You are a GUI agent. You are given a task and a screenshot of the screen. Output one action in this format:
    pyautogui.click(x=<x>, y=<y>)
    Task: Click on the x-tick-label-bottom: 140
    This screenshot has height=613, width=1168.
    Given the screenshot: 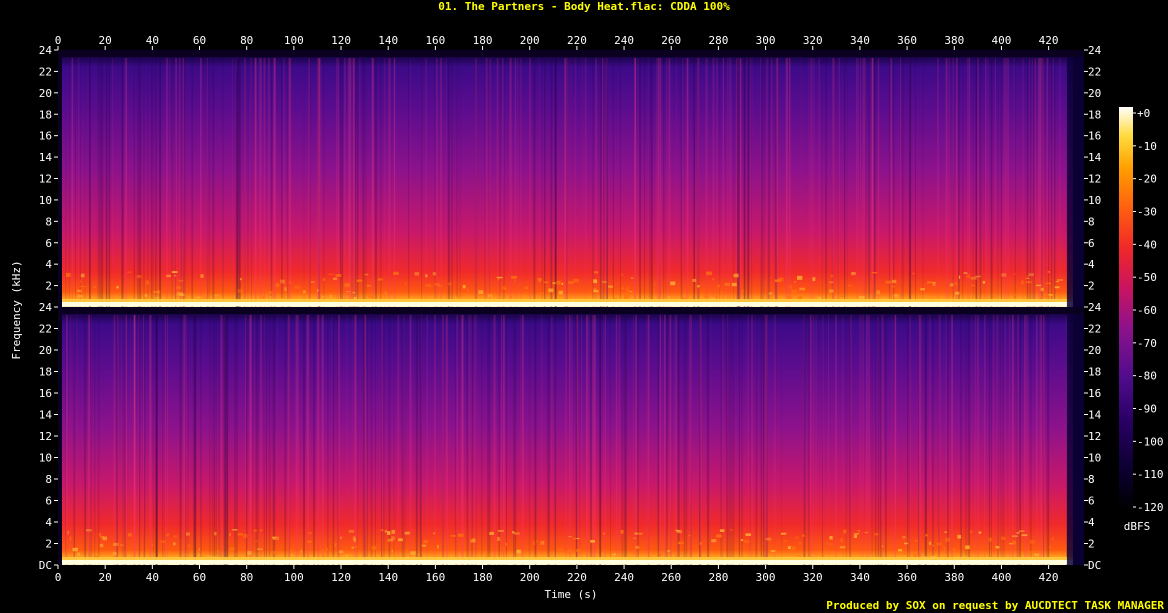 What is the action you would take?
    pyautogui.click(x=388, y=577)
    